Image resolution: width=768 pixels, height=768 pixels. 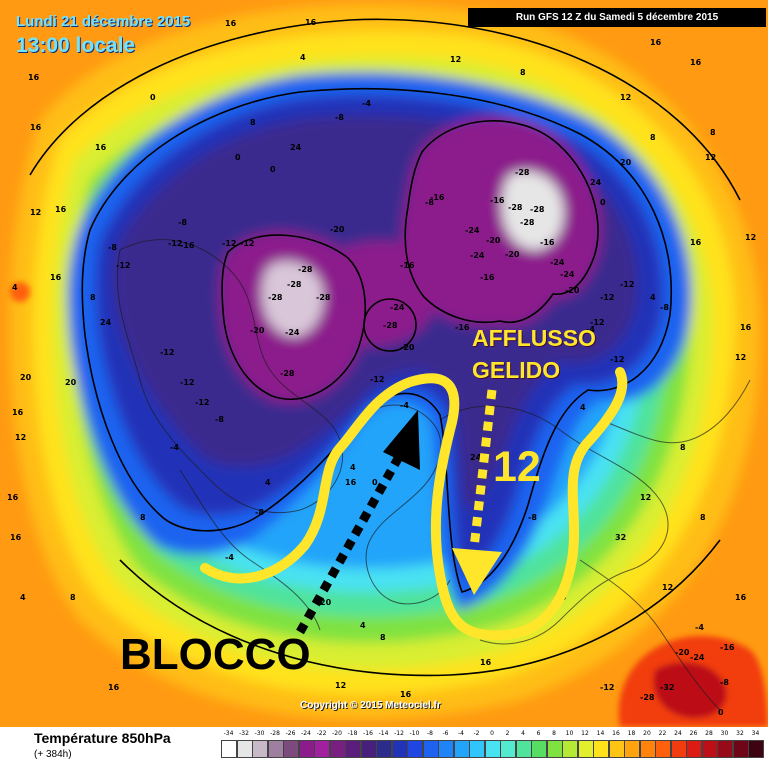 What do you see at coordinates (569, 733) in the screenshot?
I see `legend-tick-label: 10` at bounding box center [569, 733].